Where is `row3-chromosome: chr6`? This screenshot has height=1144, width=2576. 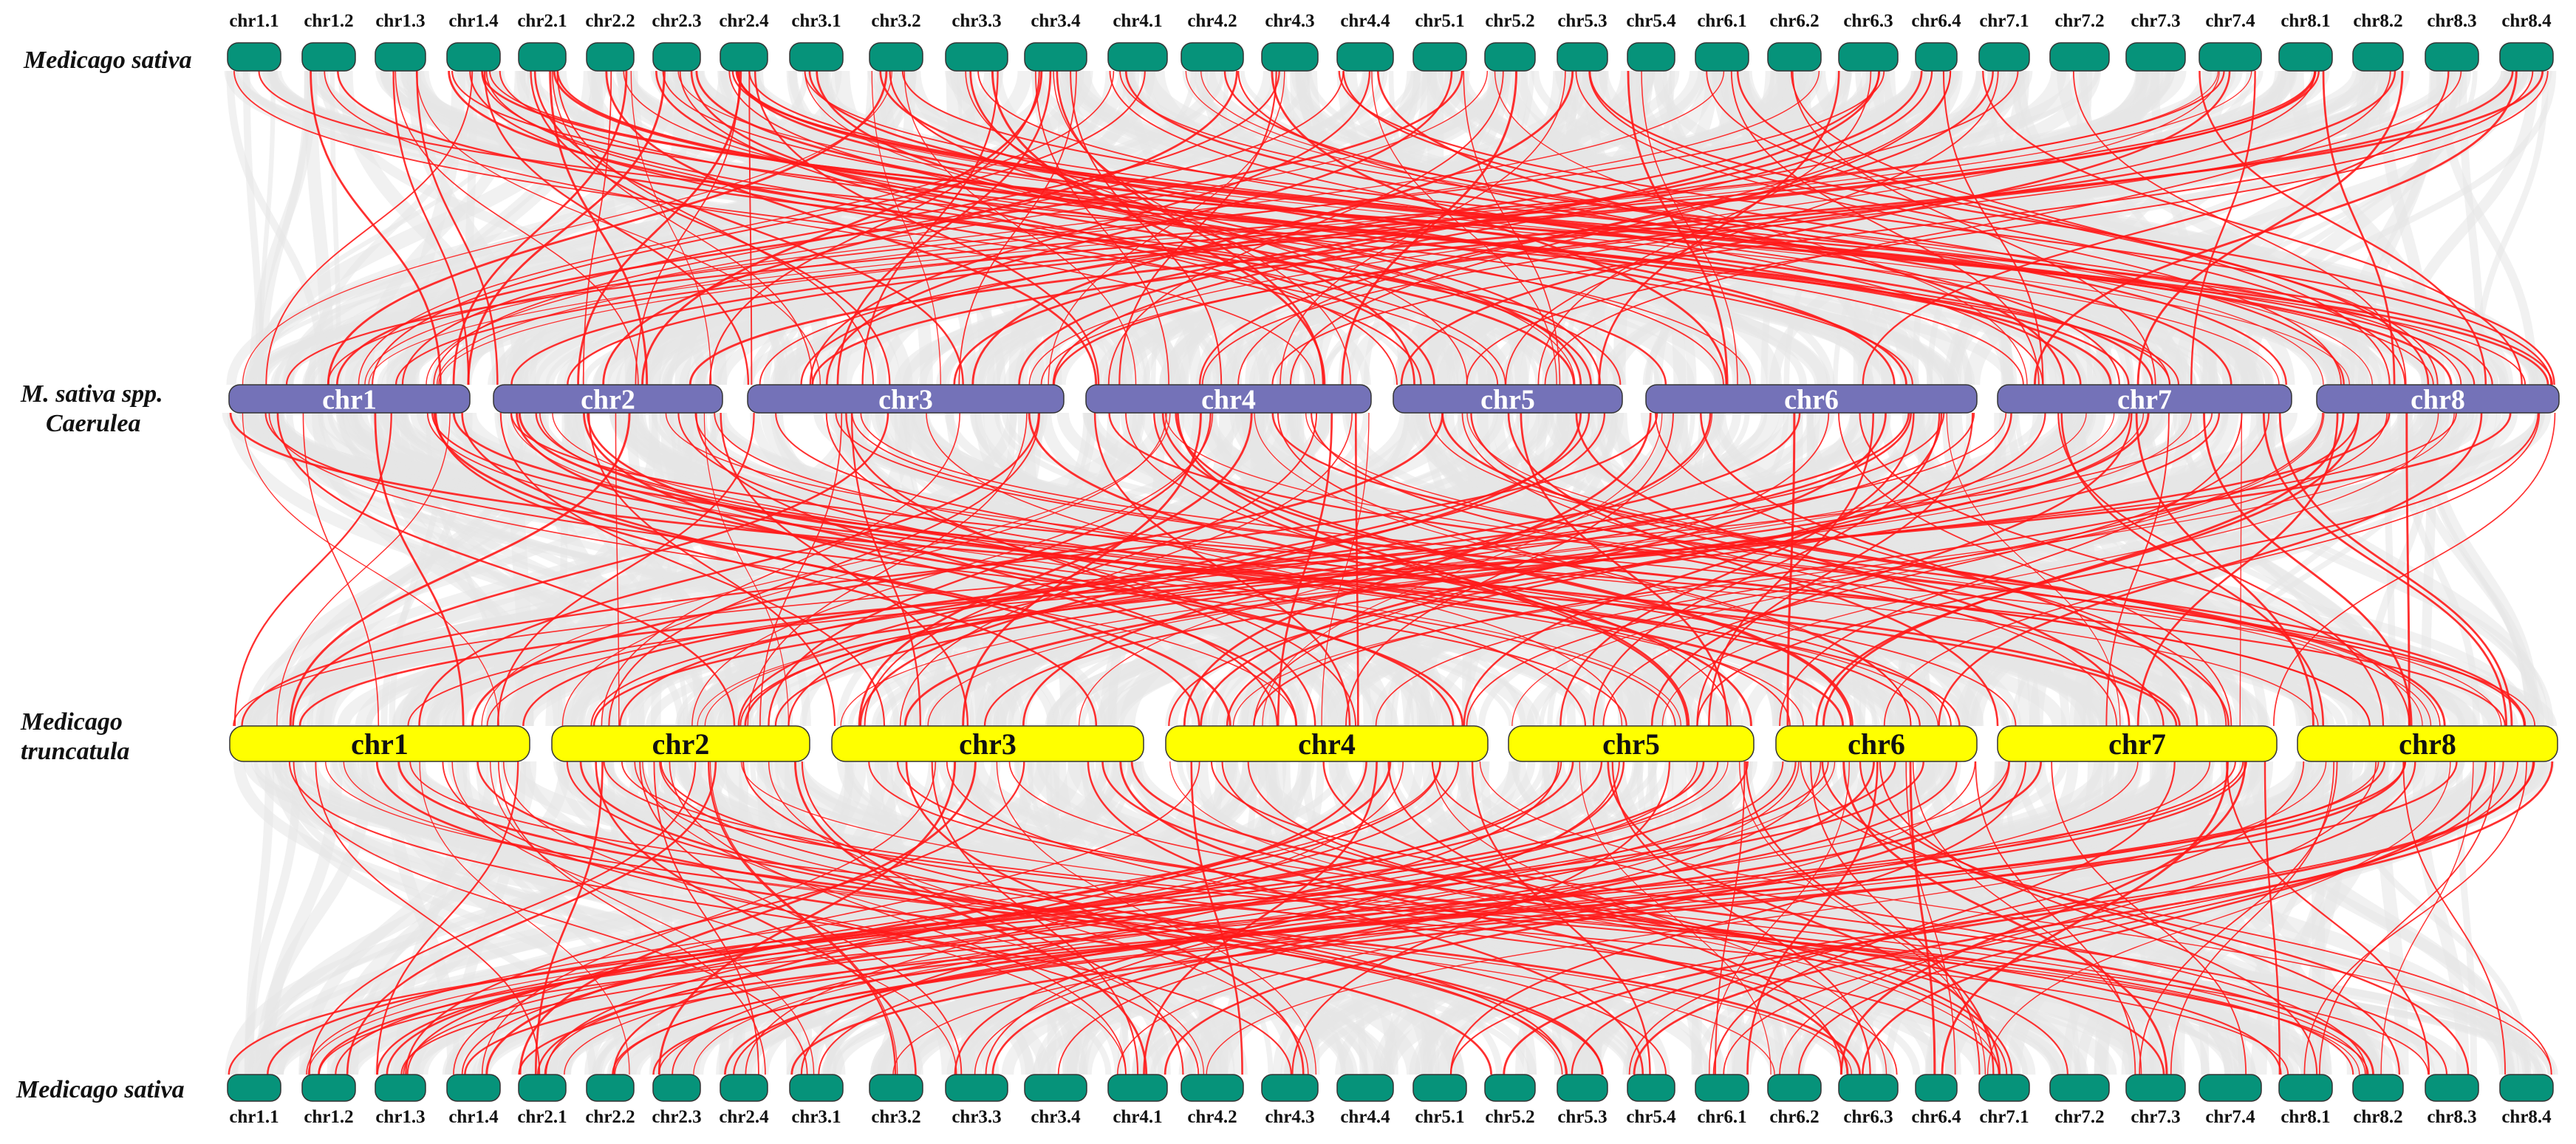 row3-chromosome: chr6 is located at coordinates (1876, 743).